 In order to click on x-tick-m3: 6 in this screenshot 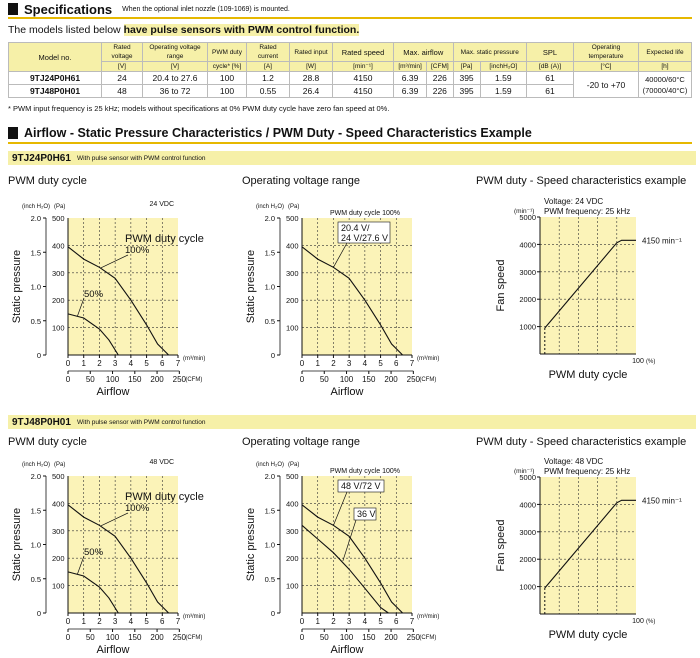, I will do `click(162, 621)`.